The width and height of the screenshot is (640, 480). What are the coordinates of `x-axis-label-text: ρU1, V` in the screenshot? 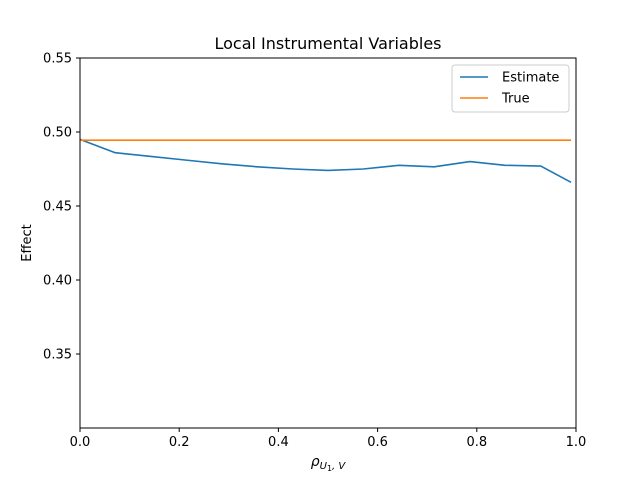 It's located at (329, 463).